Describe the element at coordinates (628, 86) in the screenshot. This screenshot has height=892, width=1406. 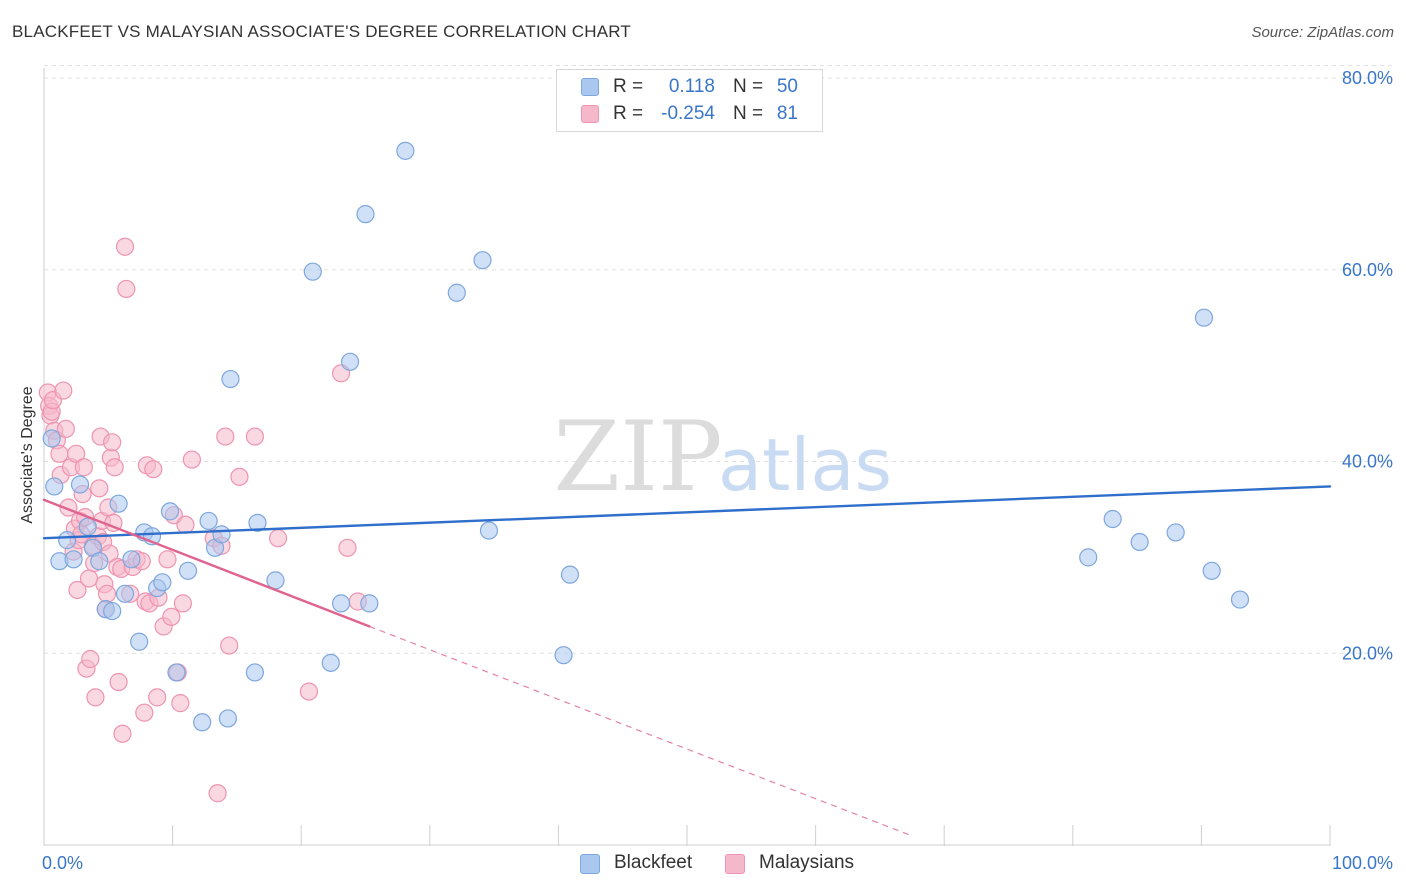
I see `r-label: R =` at that location.